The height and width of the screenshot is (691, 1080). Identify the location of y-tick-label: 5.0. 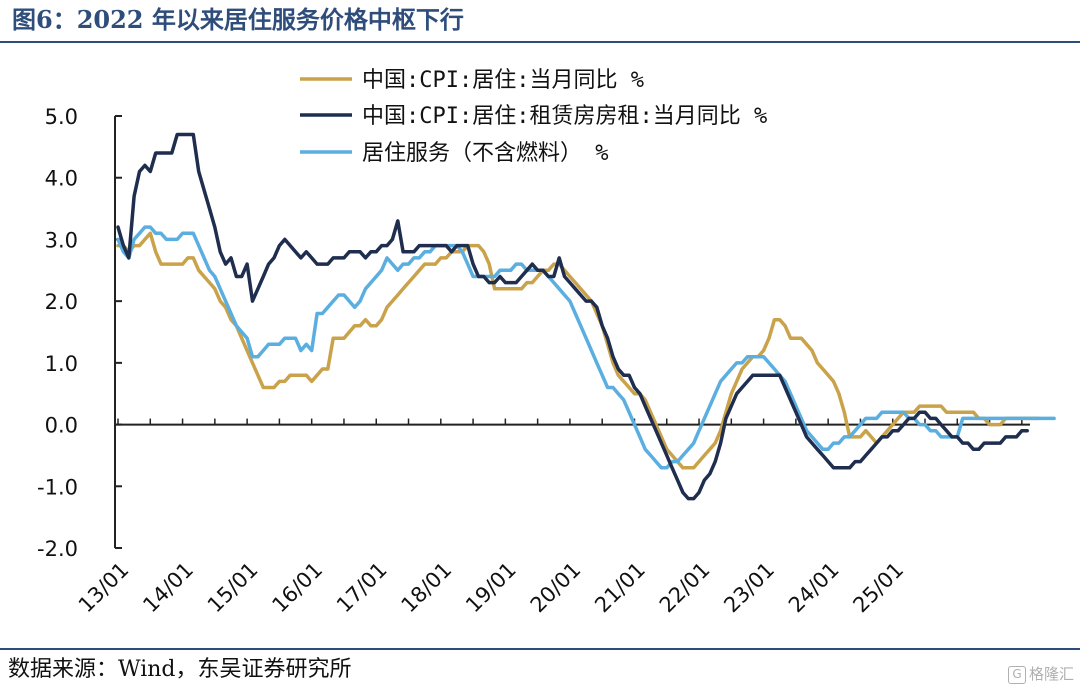
(61, 117).